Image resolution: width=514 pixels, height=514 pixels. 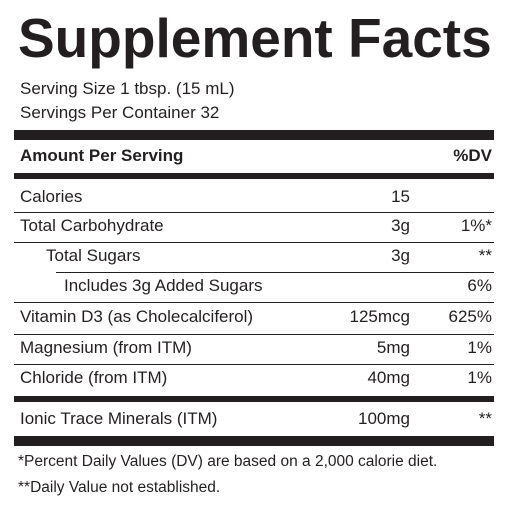 What do you see at coordinates (119, 418) in the screenshot?
I see `nutrient-name: Ionic Trace Minerals (ITM)` at bounding box center [119, 418].